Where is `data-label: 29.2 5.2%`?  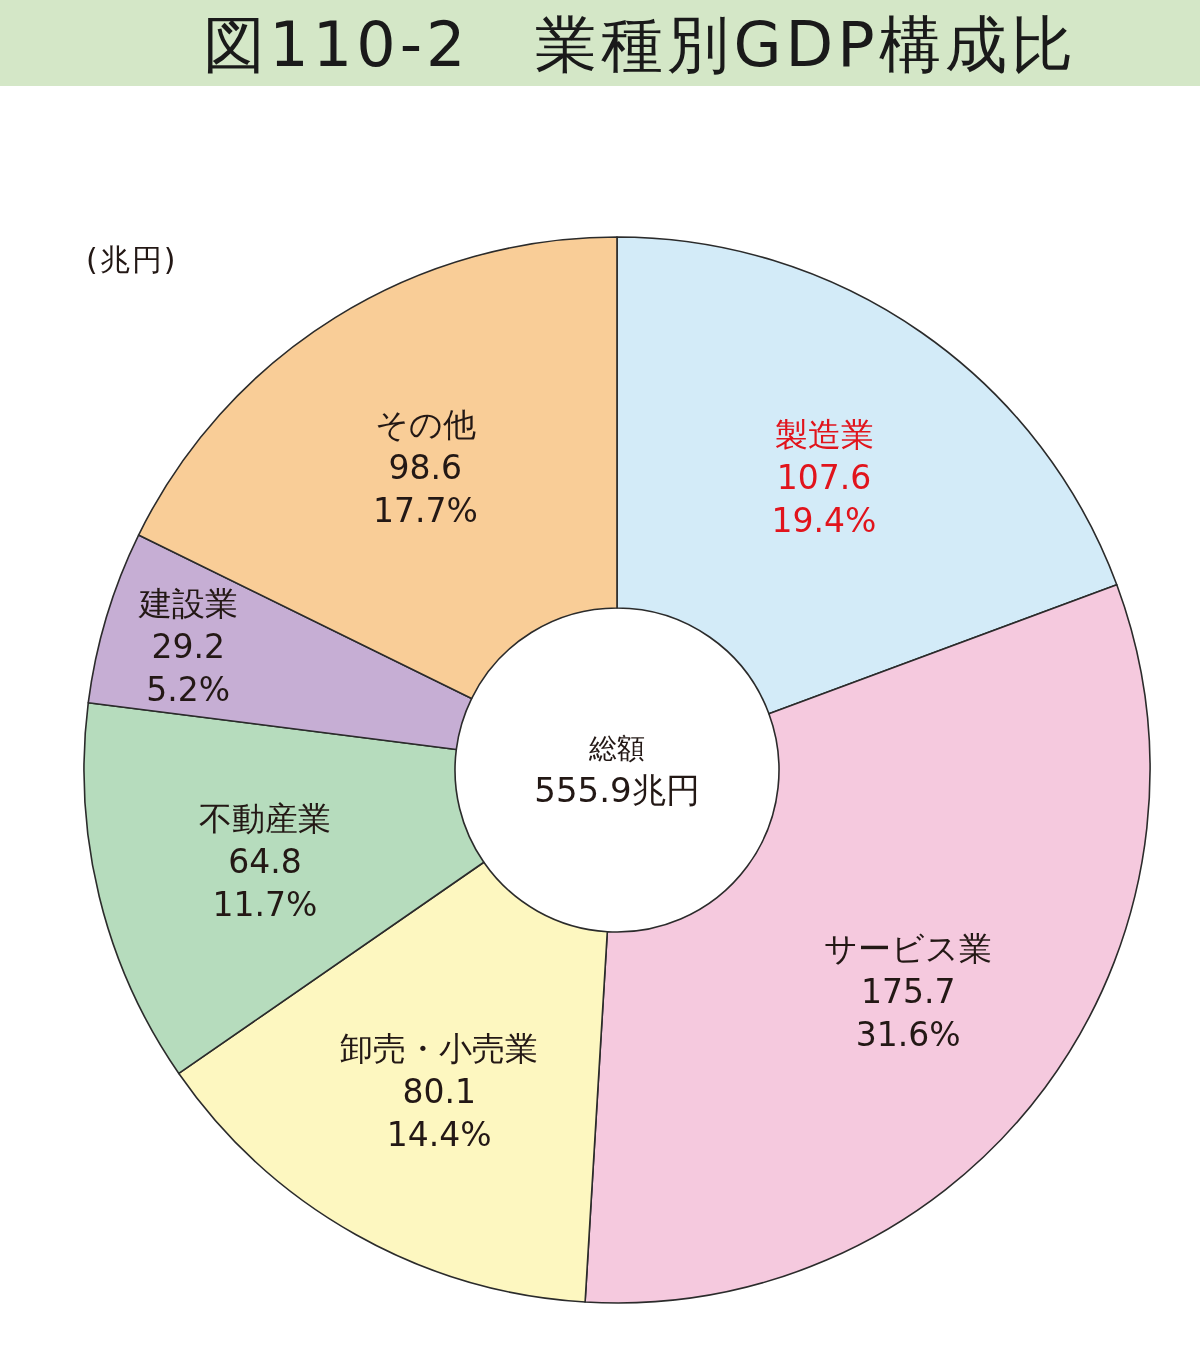 data-label: 29.2 5.2% is located at coordinates (188, 668).